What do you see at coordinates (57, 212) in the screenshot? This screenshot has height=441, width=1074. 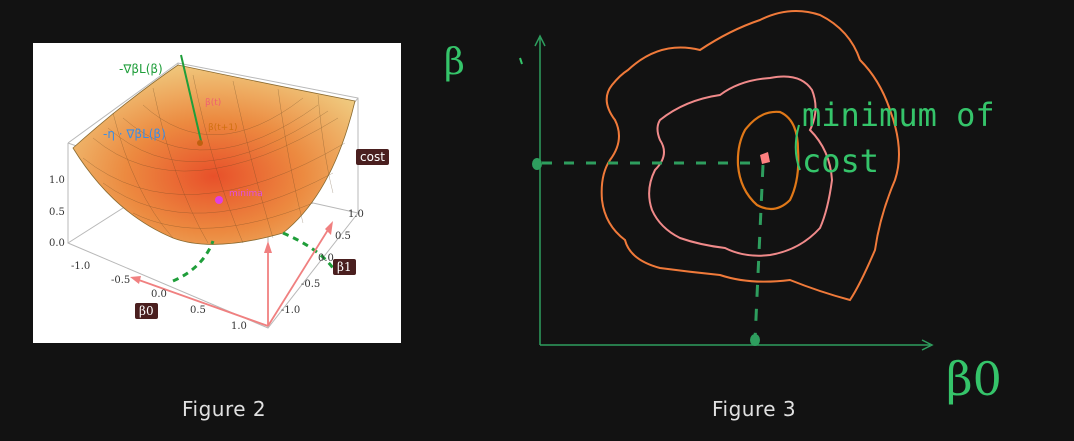 I see `z-tick-1: 0.5` at bounding box center [57, 212].